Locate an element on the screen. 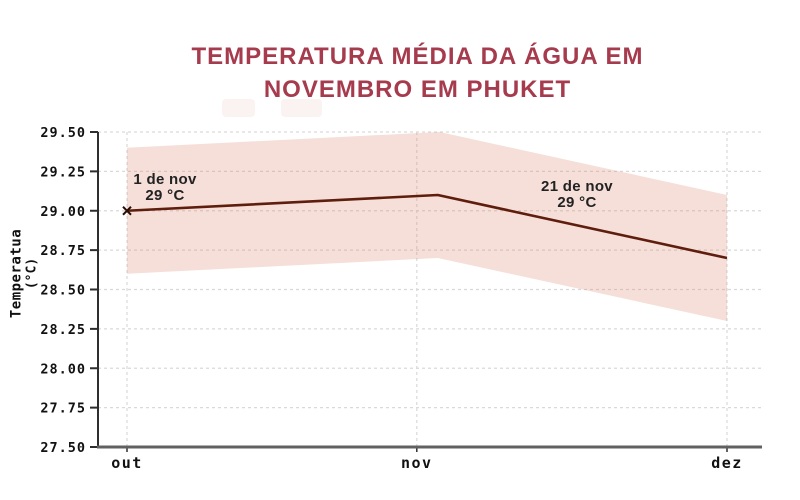  mean-temperature-line is located at coordinates (427, 226).